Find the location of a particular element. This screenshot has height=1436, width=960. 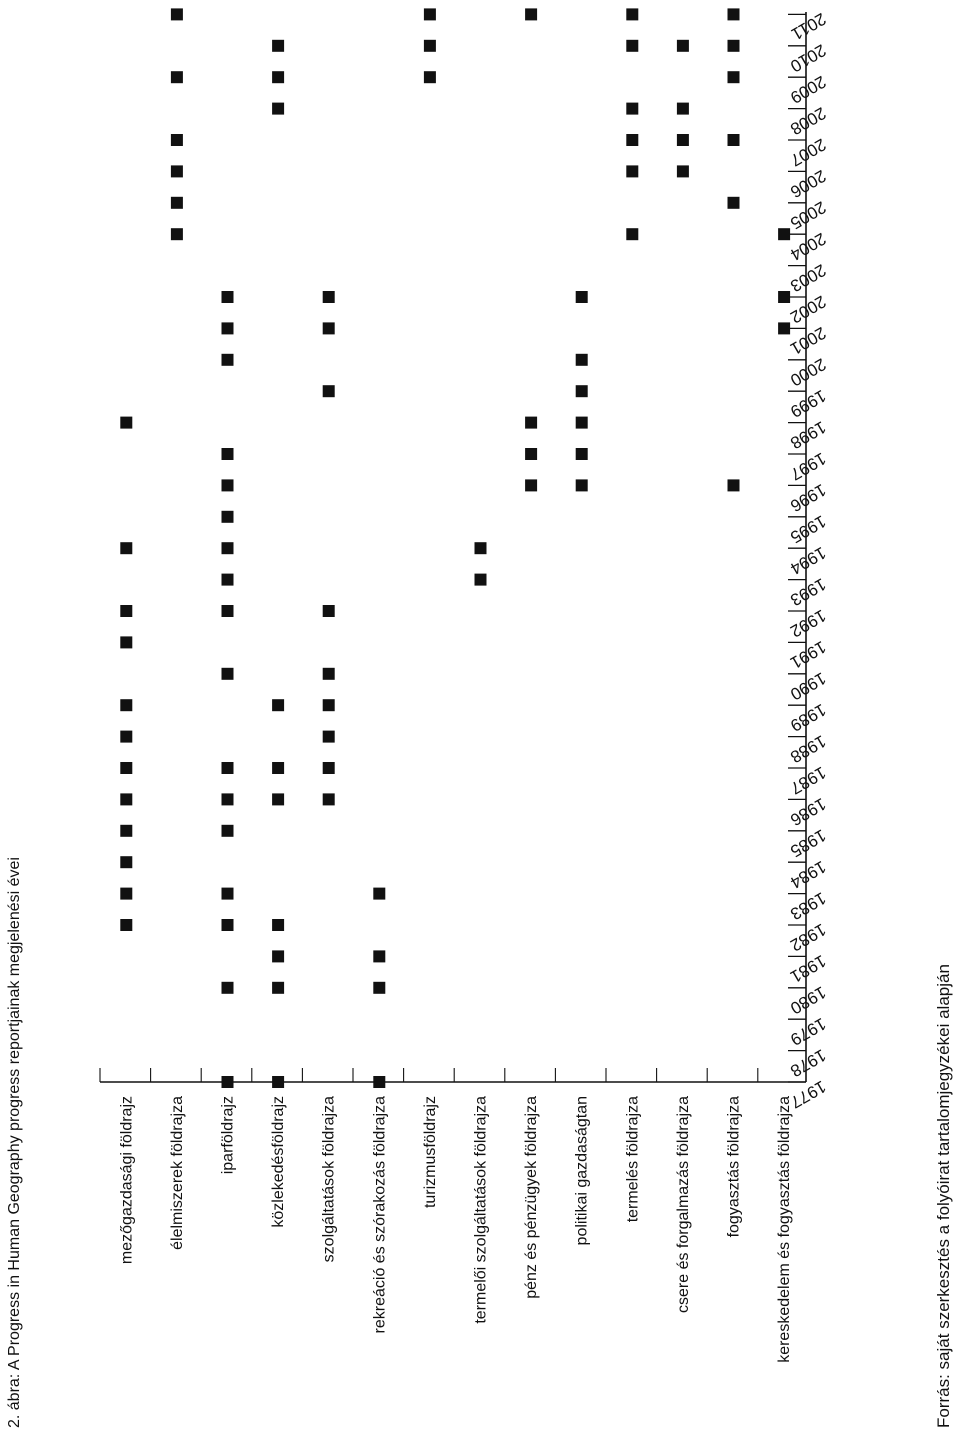

category-label: csere és forgalmazás földrajza is located at coordinates (683, 1204).